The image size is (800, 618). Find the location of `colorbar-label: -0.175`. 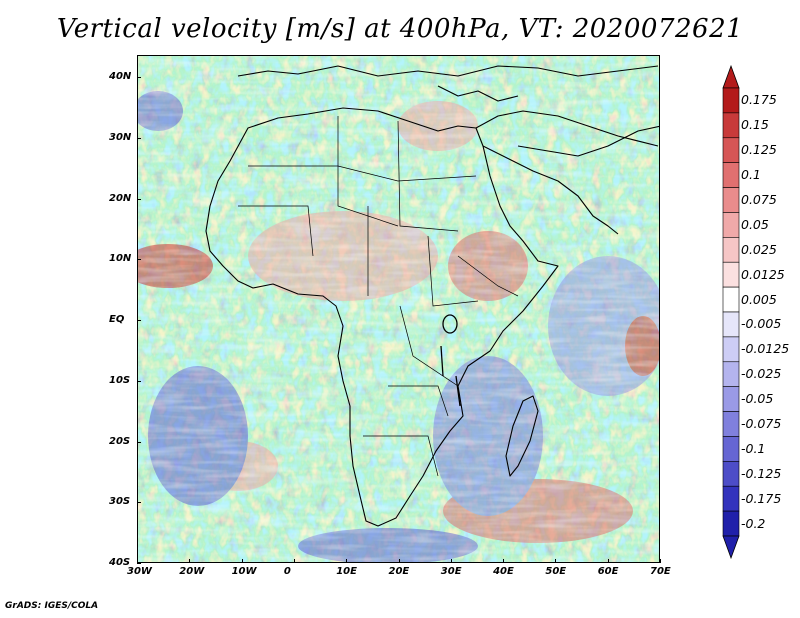

colorbar-label: -0.175 is located at coordinates (761, 498).